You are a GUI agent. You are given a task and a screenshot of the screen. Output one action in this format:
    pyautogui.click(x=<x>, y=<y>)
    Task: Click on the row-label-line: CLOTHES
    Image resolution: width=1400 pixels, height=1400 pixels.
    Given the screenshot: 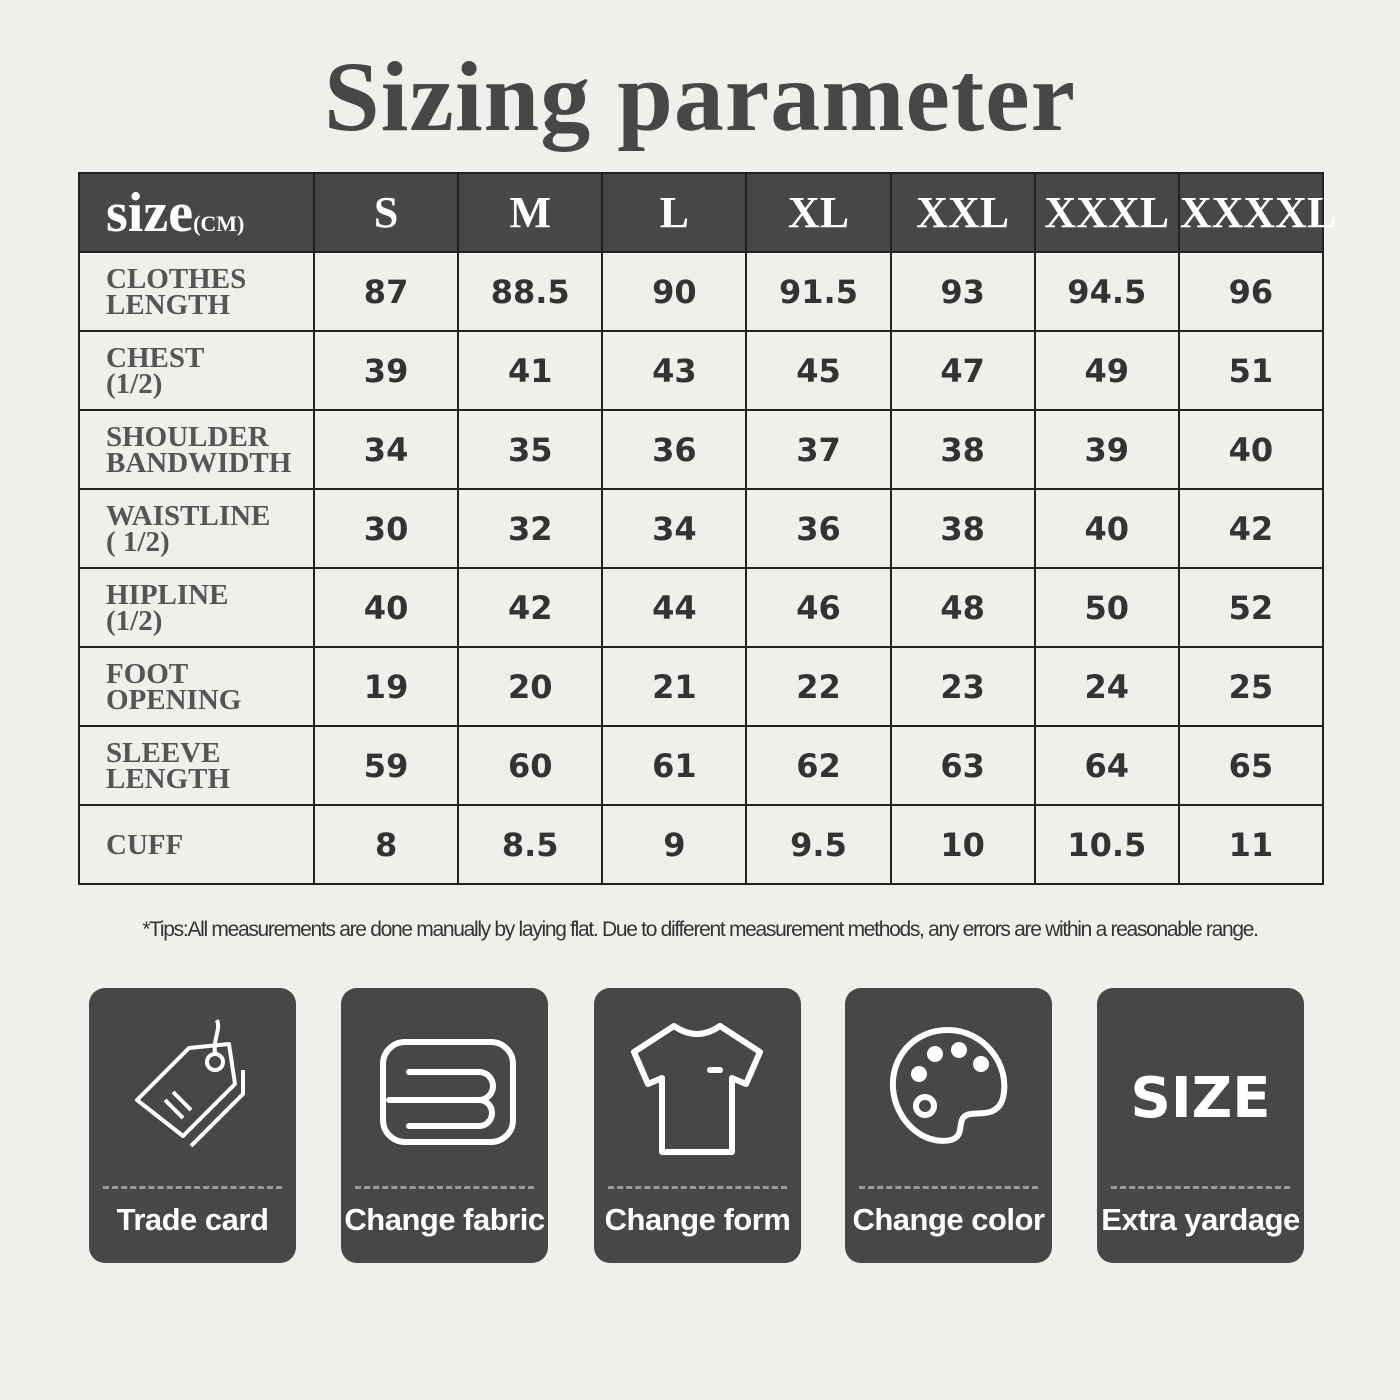 What is the action you would take?
    pyautogui.click(x=176, y=278)
    